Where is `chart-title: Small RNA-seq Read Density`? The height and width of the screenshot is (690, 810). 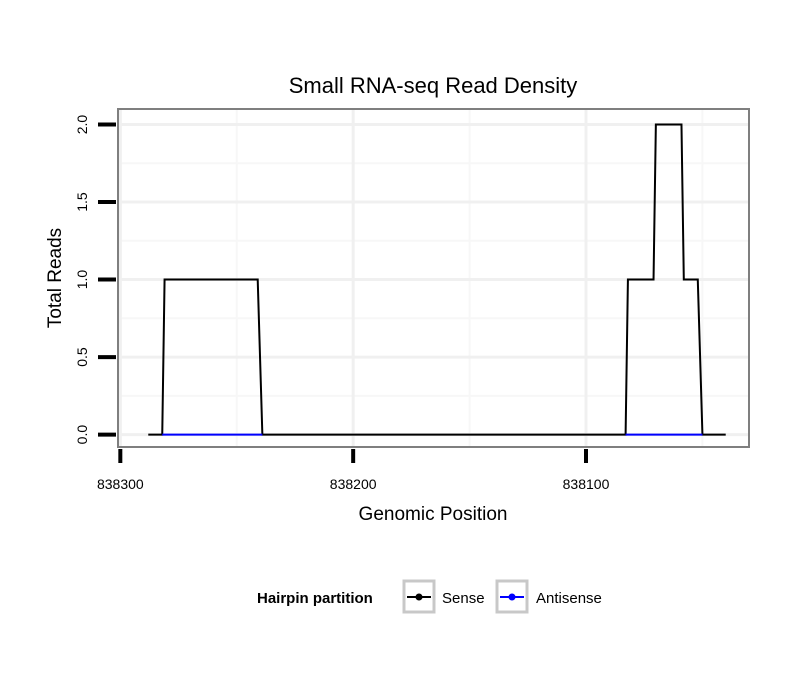 chart-title: Small RNA-seq Read Density is located at coordinates (433, 85).